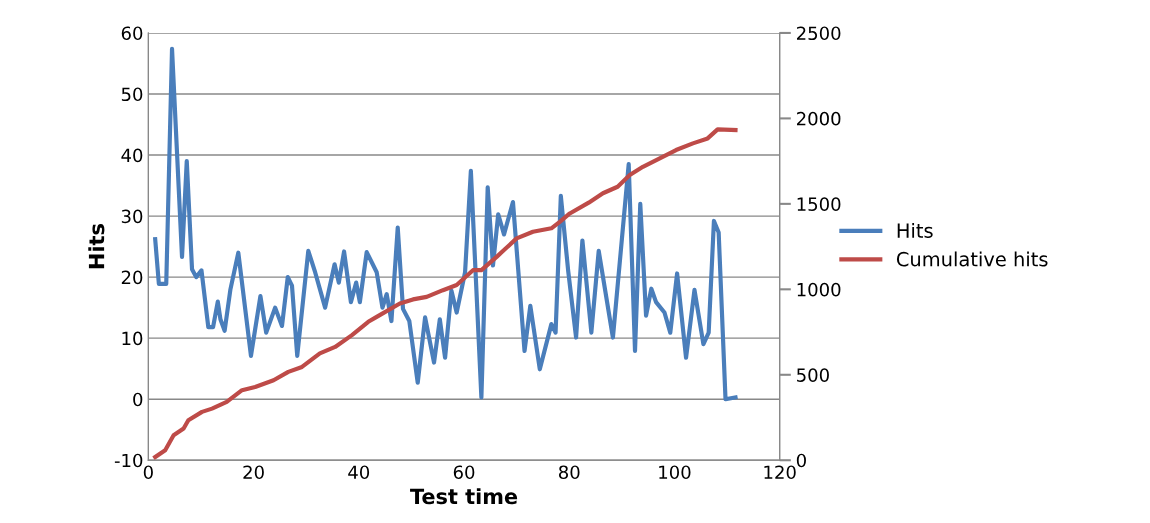 This screenshot has width=1150, height=523. Describe the element at coordinates (819, 118) in the screenshot. I see `y2-tick-label: 2000` at that location.